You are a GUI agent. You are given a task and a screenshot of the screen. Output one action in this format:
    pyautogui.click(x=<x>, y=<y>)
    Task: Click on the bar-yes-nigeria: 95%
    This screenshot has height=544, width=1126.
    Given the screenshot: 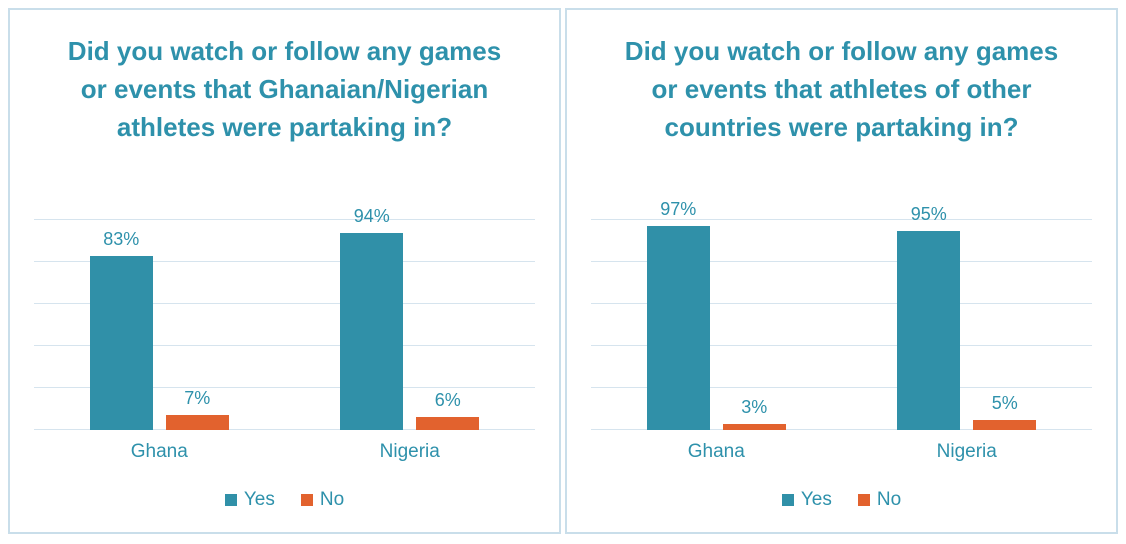 What is the action you would take?
    pyautogui.click(x=929, y=317)
    